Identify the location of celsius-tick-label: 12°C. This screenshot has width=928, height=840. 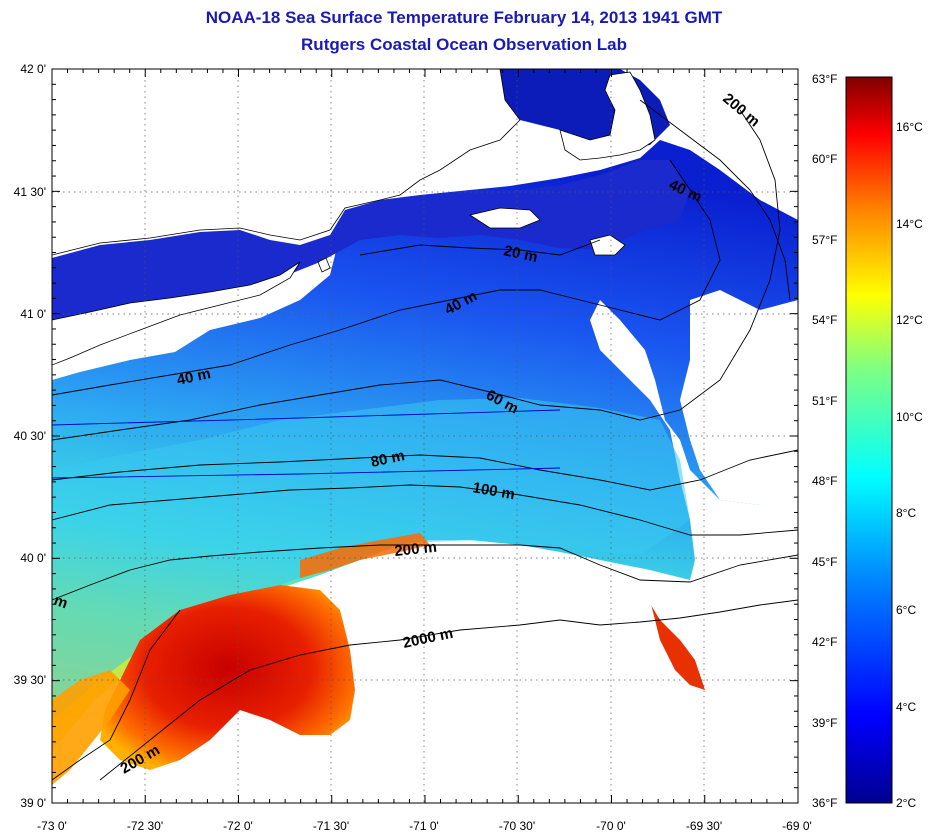
(909, 320).